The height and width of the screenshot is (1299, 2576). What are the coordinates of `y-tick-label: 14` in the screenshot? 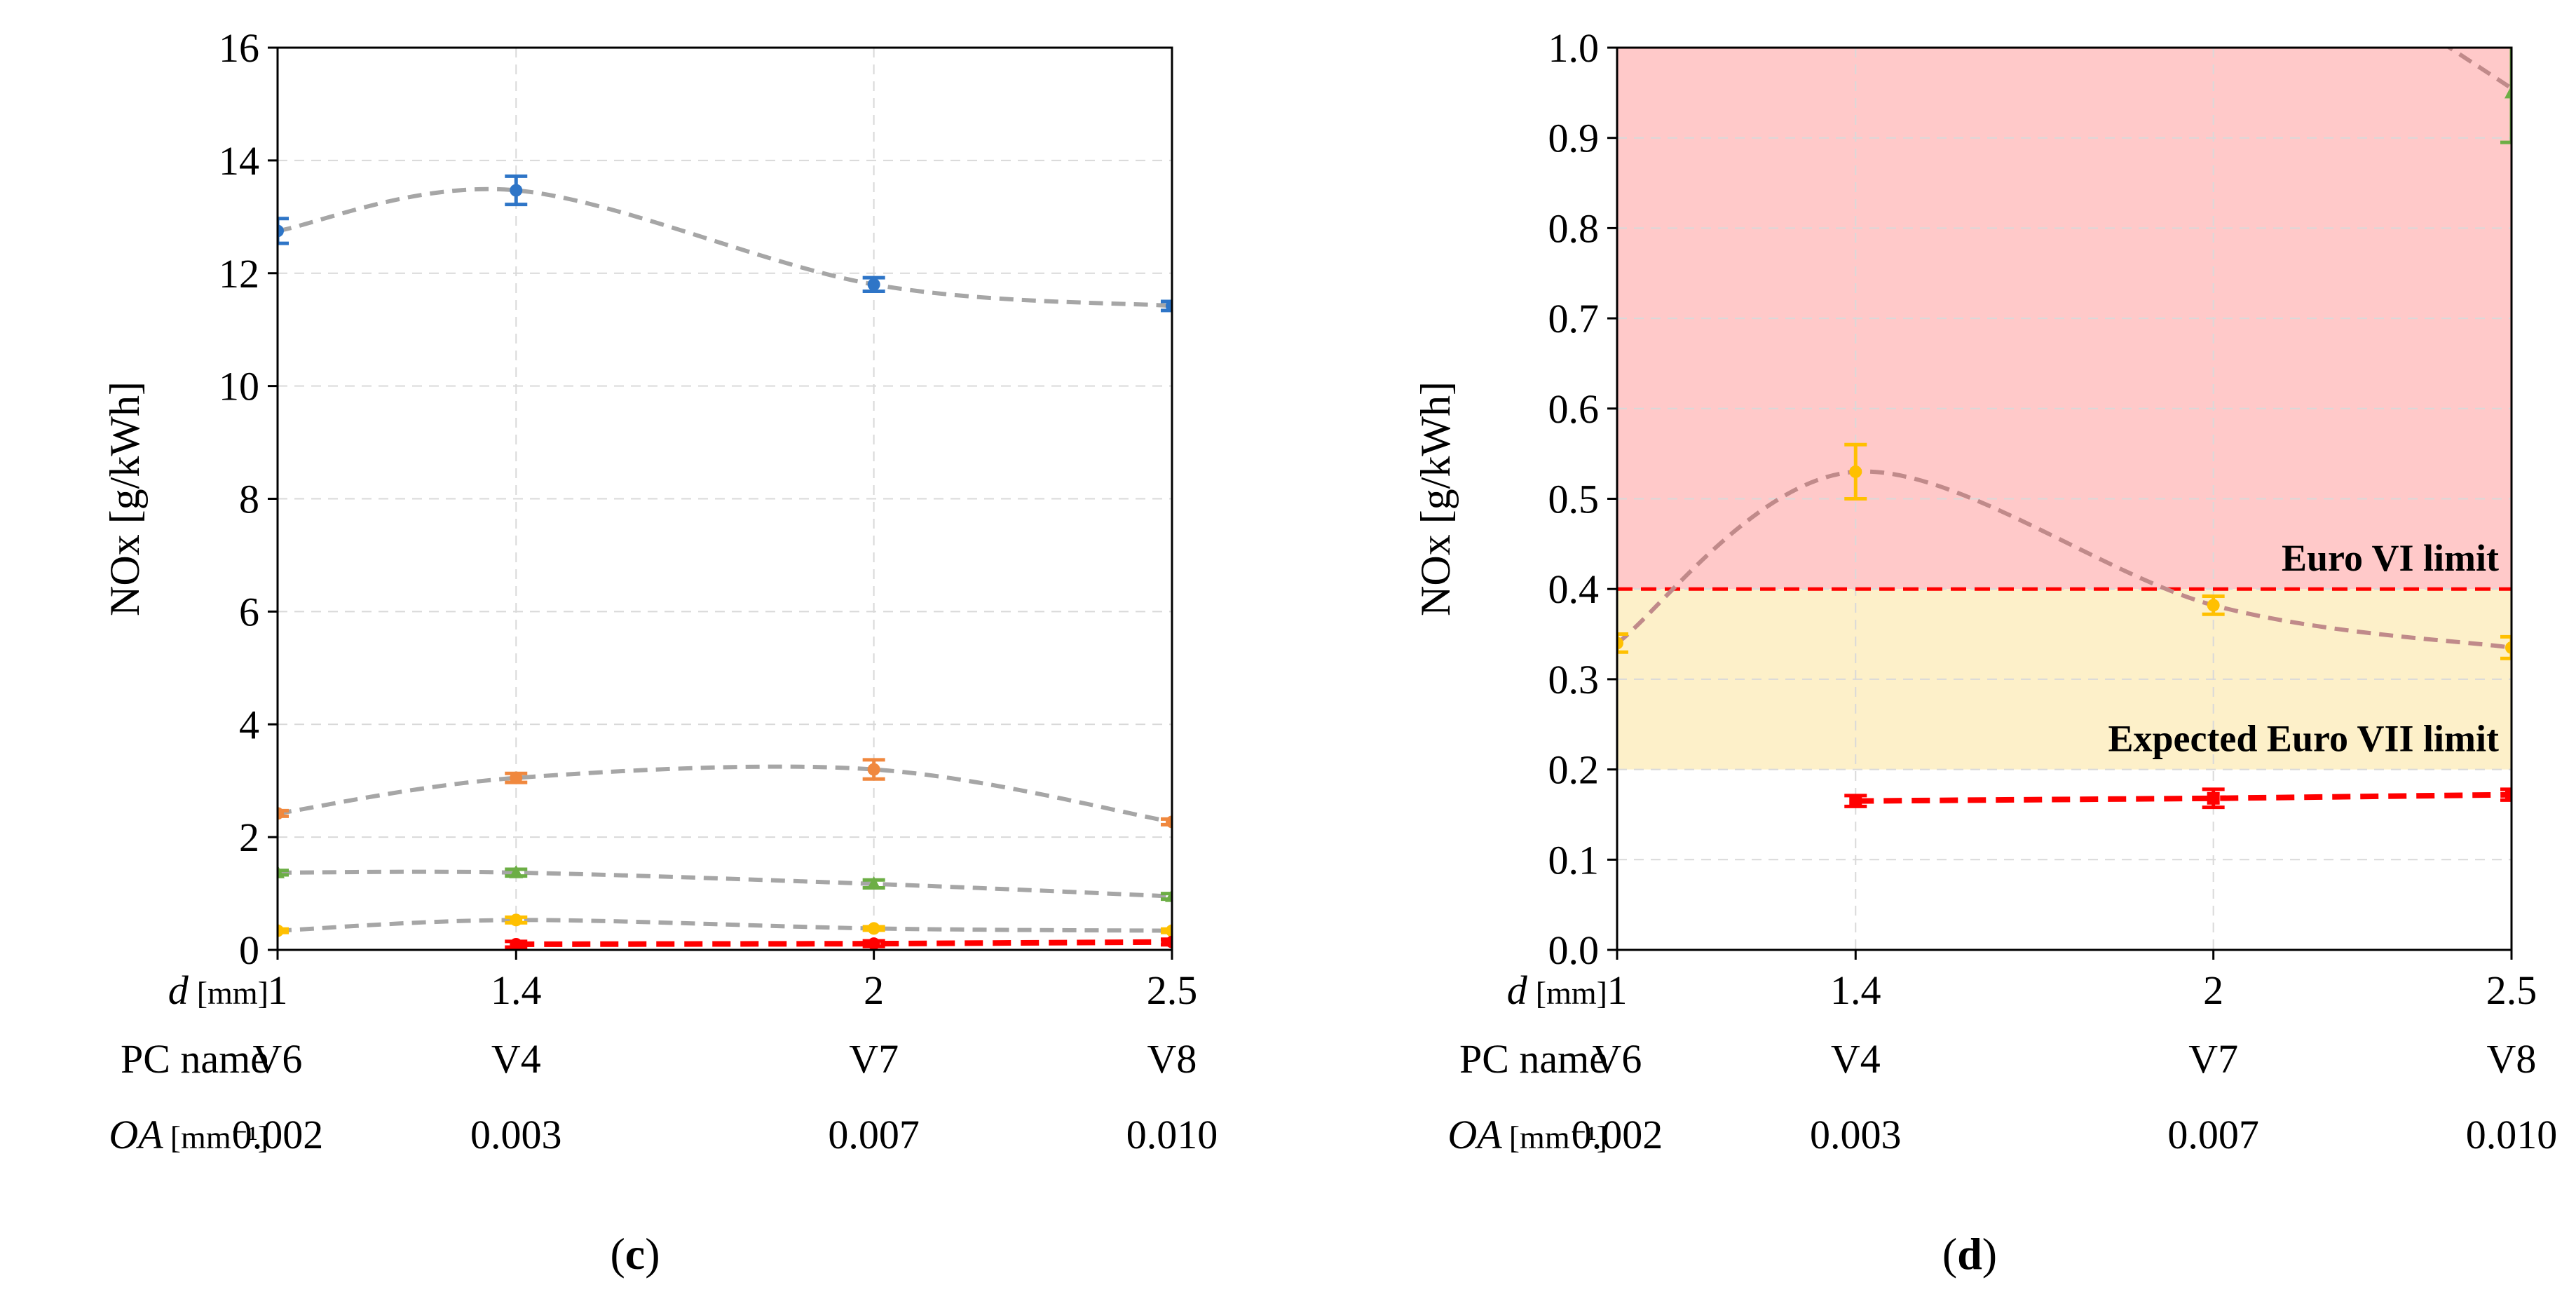 It's located at (239, 161).